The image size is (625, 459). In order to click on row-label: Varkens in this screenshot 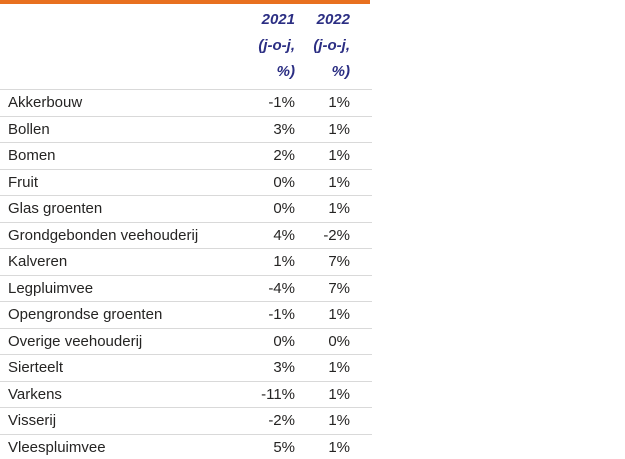, I will do `click(35, 394)`.